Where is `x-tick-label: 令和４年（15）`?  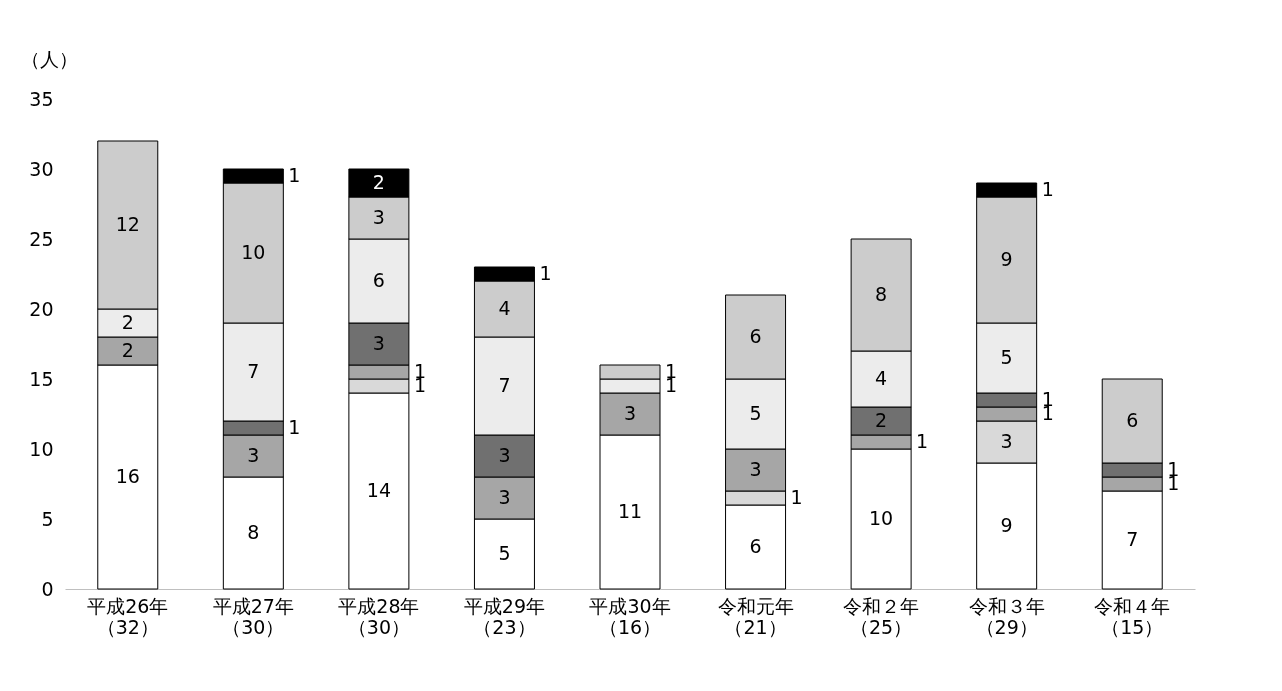 x-tick-label: 令和４年（15） is located at coordinates (1132, 616).